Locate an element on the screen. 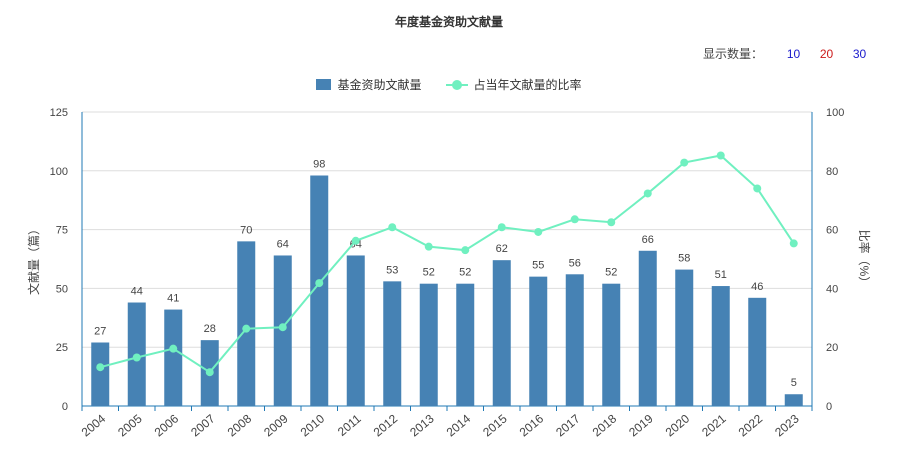 The image size is (898, 469). y-right-tick-label: 20 is located at coordinates (832, 348).